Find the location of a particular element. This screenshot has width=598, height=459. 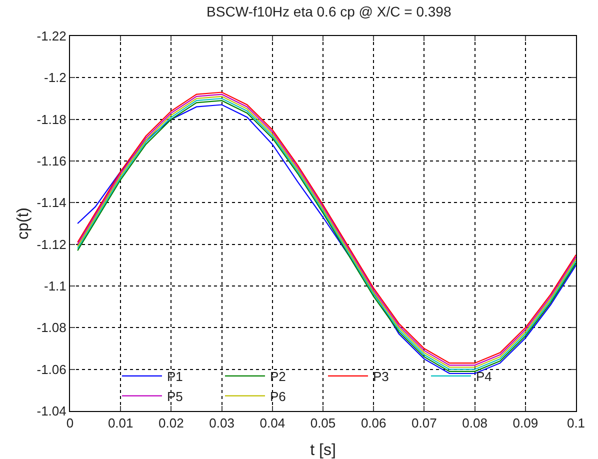

chart-title: BSCW-f10Hz eta 0.6 cp @ X/C = 0.398 is located at coordinates (329, 12).